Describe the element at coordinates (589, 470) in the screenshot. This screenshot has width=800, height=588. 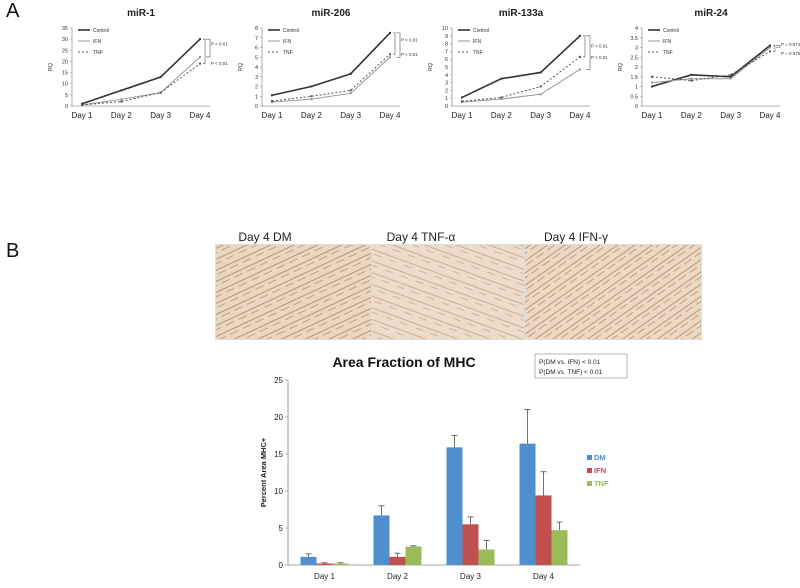
I see `legend-swatch-ifn` at that location.